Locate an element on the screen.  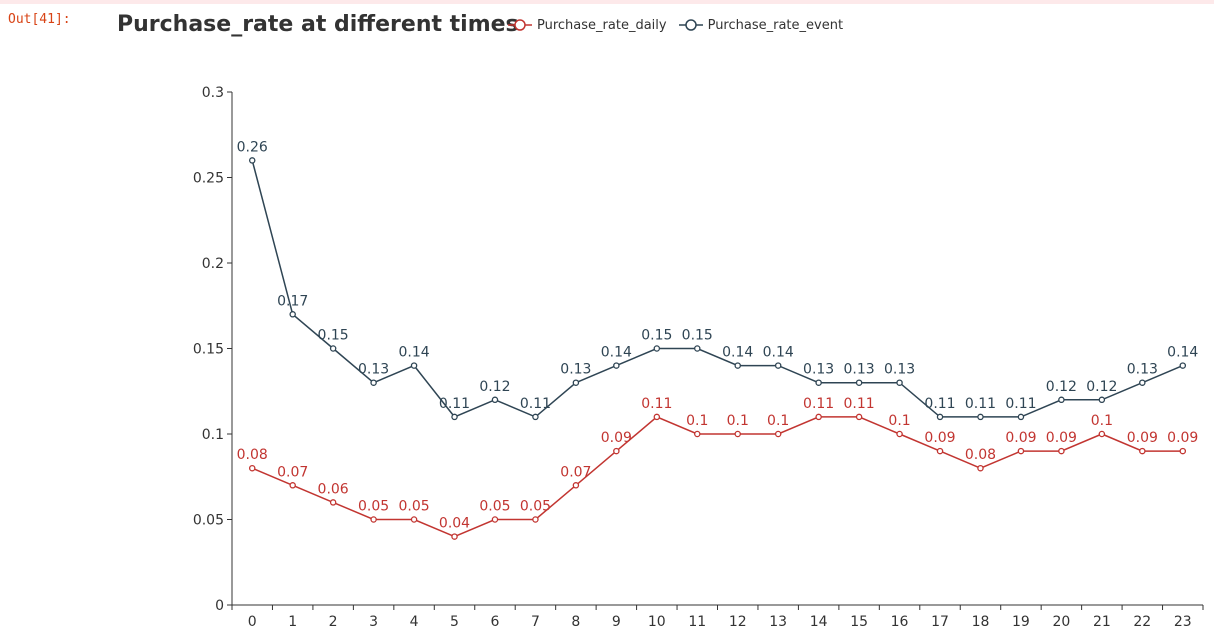
data-label: 0.15 is located at coordinates (333, 336).